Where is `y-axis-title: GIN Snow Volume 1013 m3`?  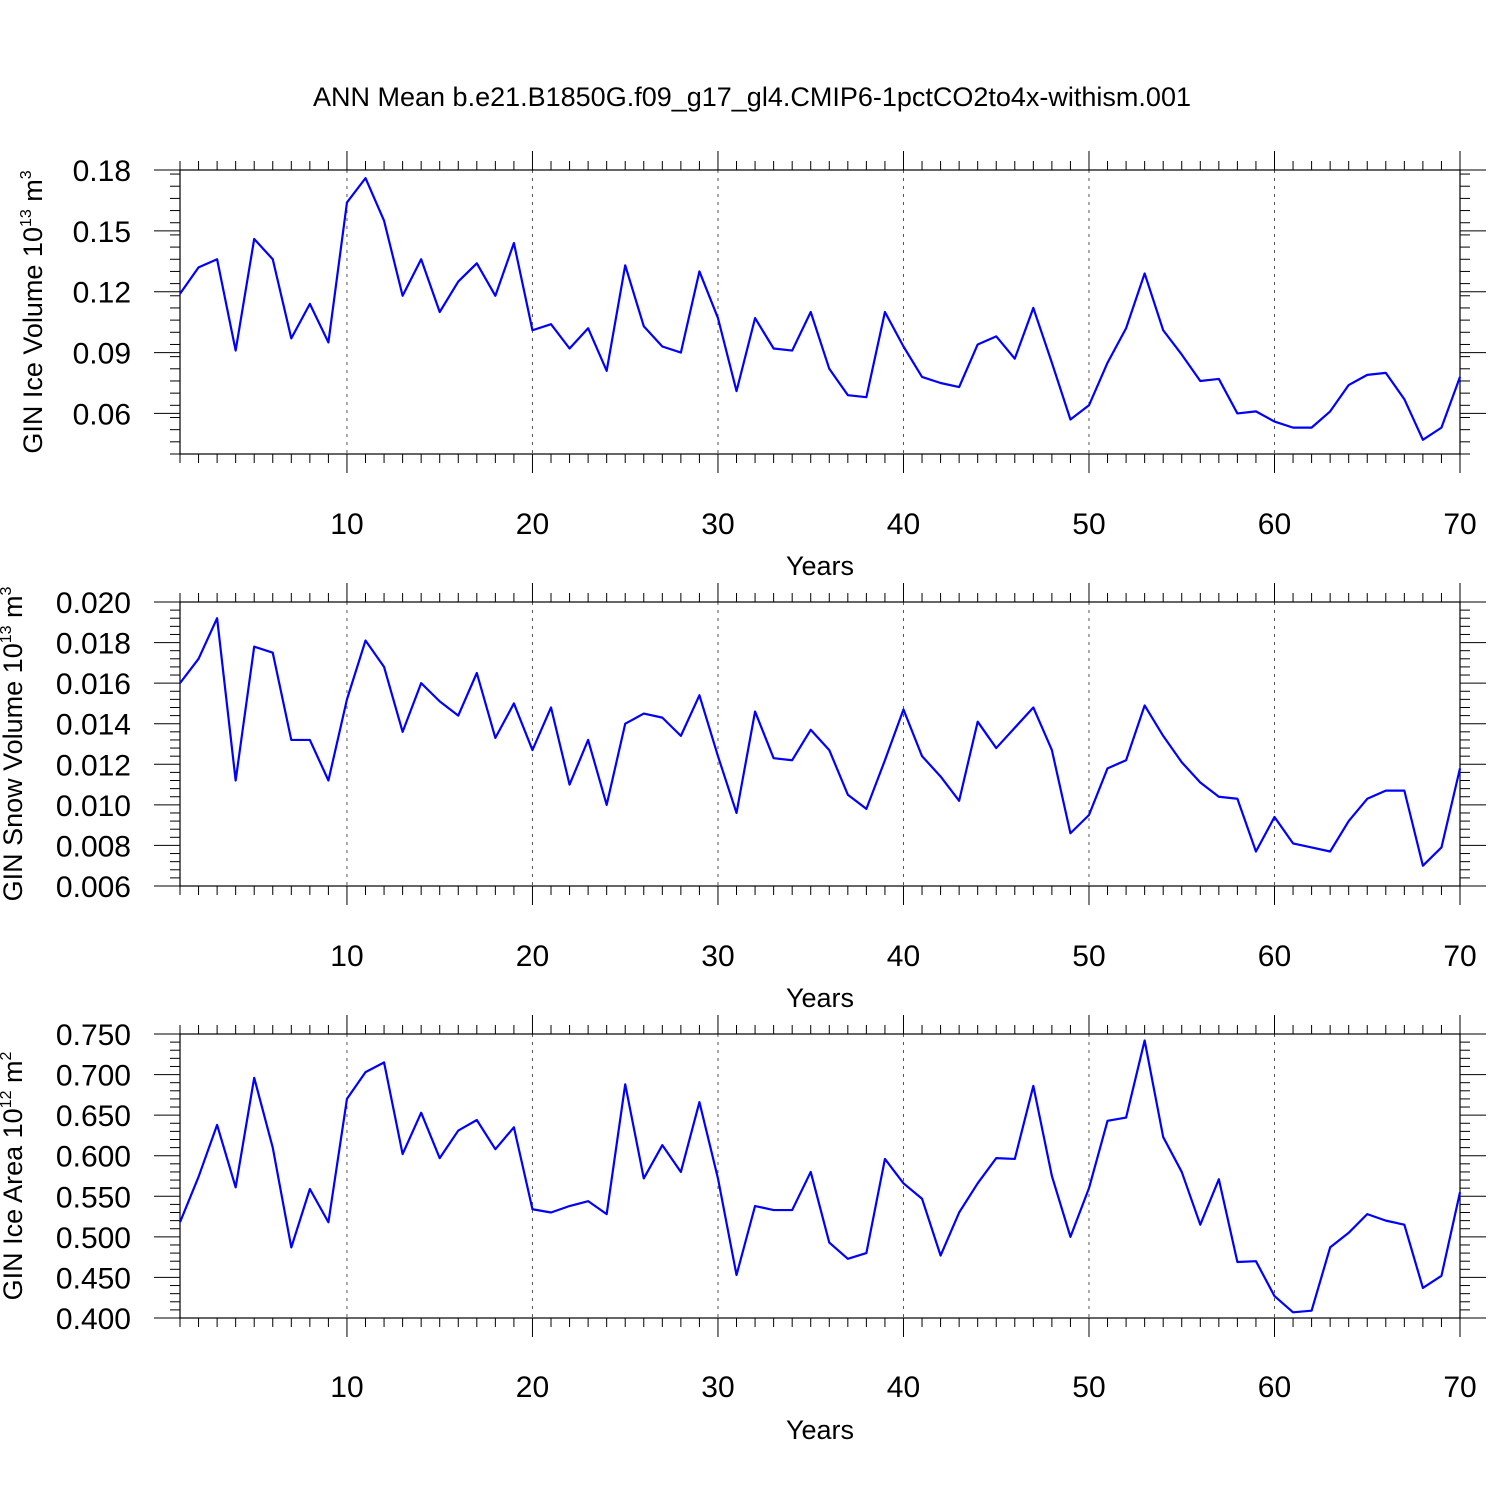
y-axis-title: GIN Snow Volume 1013 m3 is located at coordinates (14, 743).